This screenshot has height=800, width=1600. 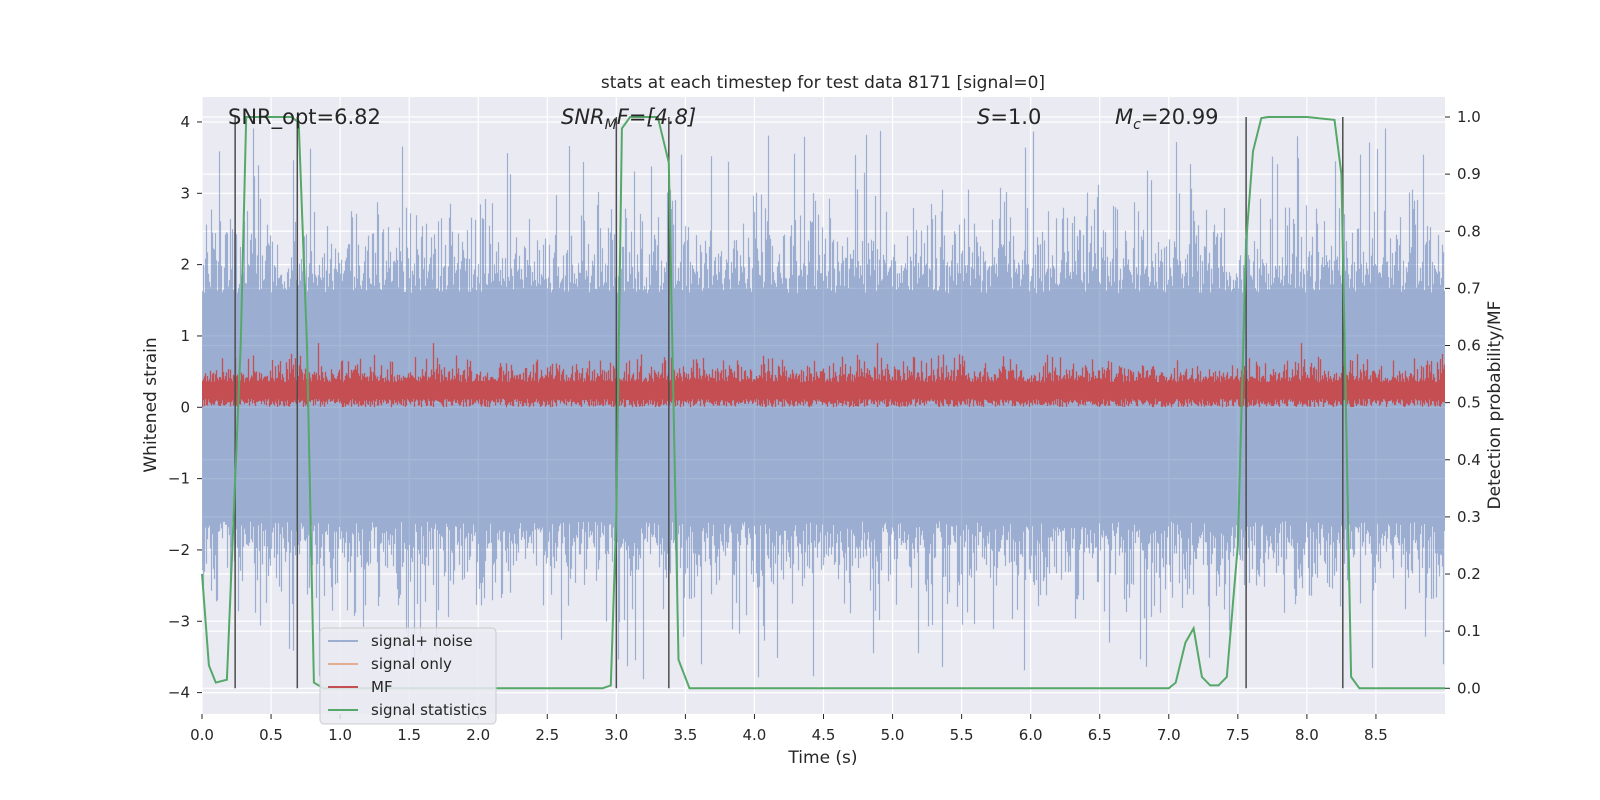 I want to click on y2-tick-label: 0.6, so click(x=1469, y=346).